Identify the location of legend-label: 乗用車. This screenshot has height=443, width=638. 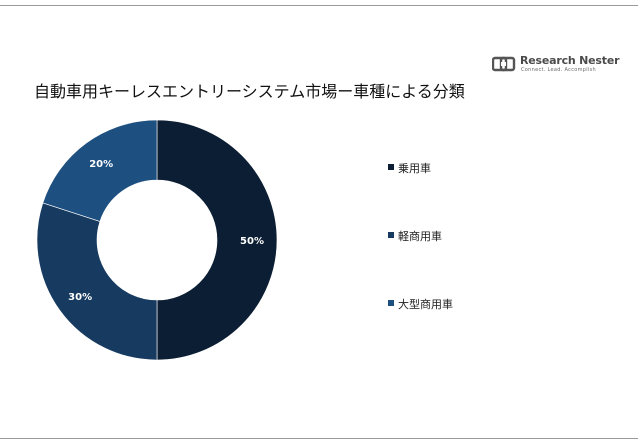
(414, 168).